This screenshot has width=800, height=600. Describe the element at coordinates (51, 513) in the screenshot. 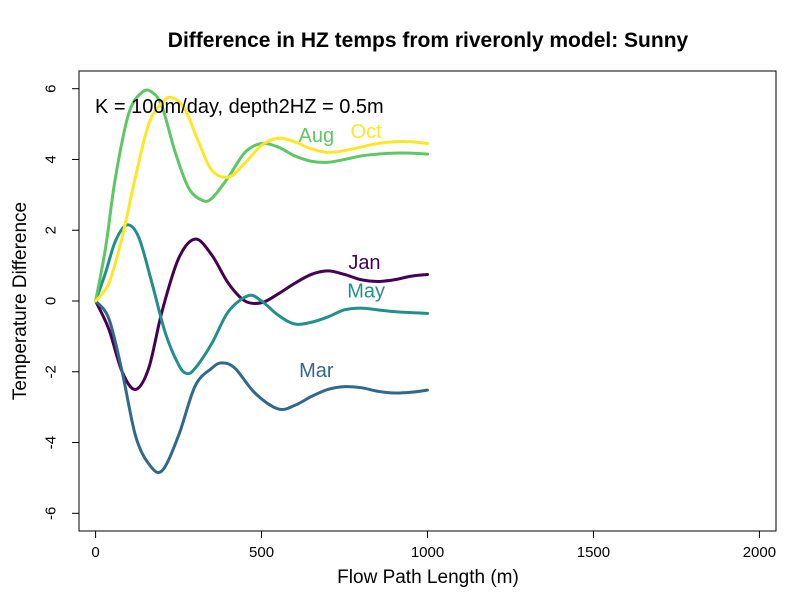

I see `y-tick-label: -6` at that location.